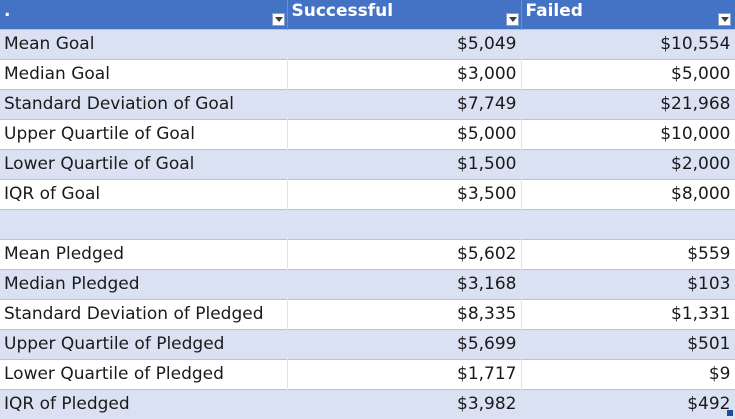  What do you see at coordinates (144, 133) in the screenshot?
I see `cell-label: Upper Quartile of Goal` at bounding box center [144, 133].